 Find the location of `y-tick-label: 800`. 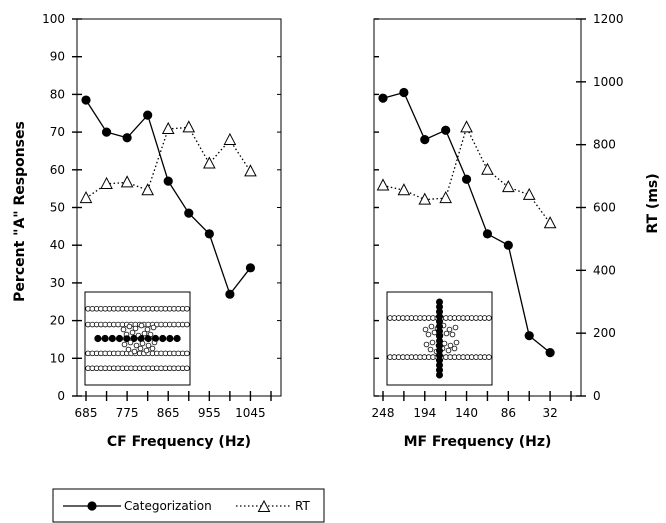

y-tick-label: 800 is located at coordinates (604, 145).